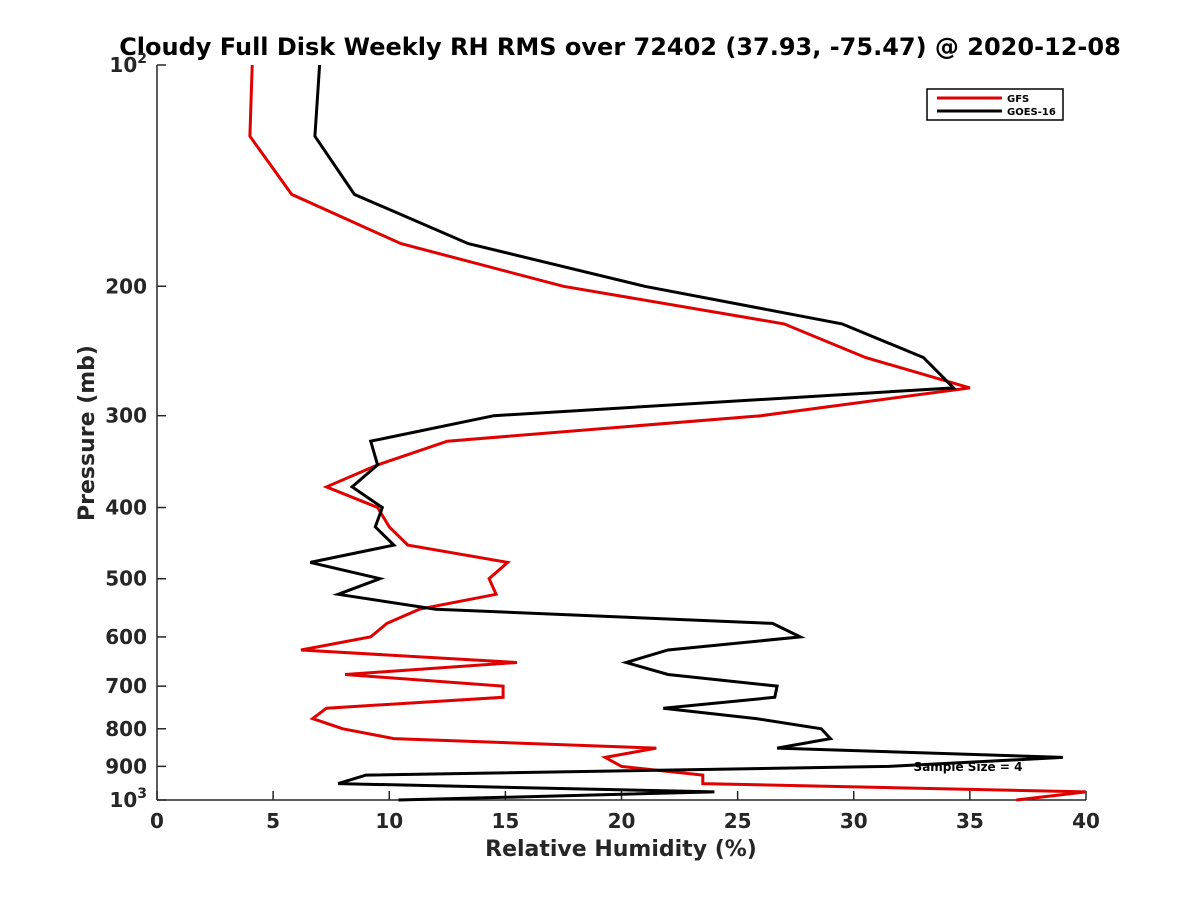 The image size is (1200, 900). I want to click on x-tick-label: 5, so click(273, 821).